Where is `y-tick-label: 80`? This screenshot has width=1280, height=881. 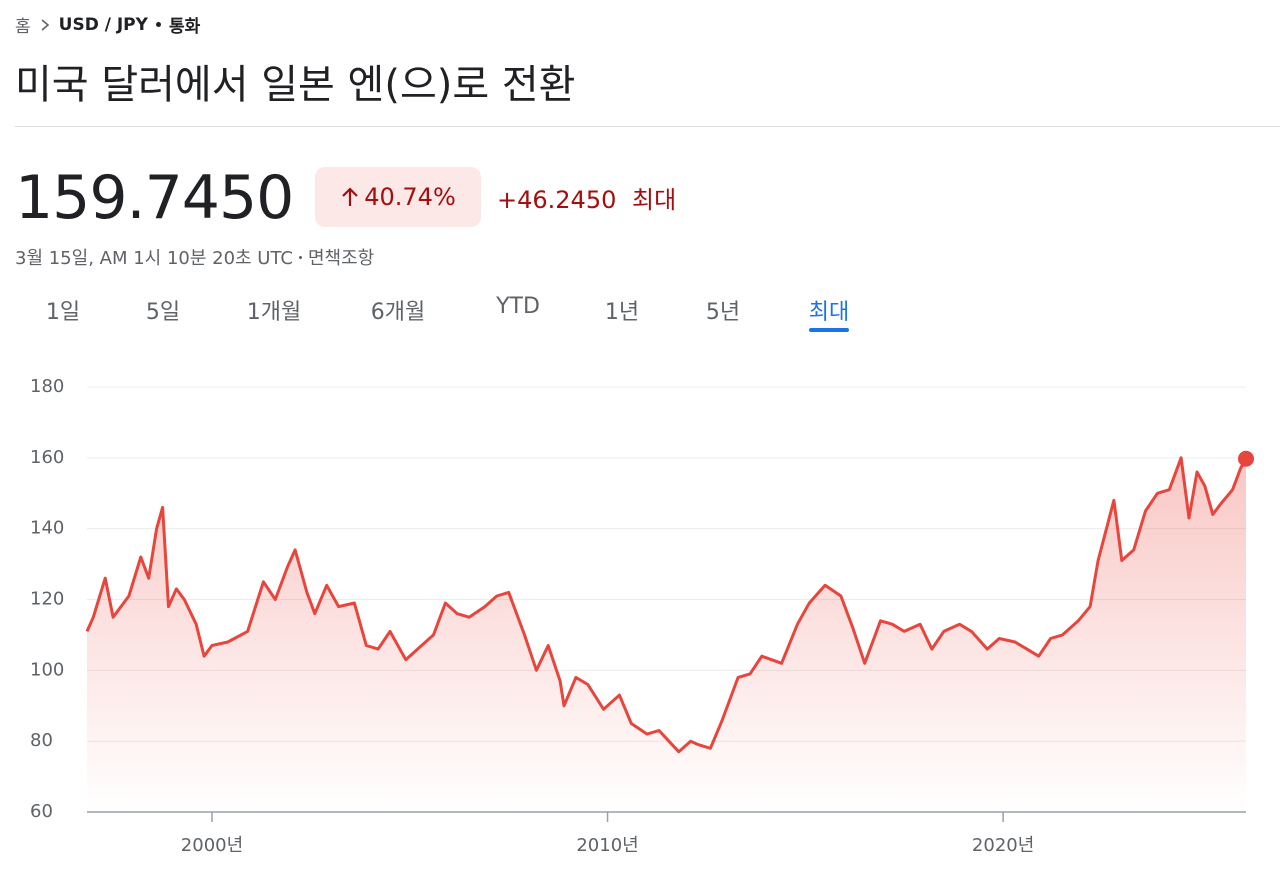 y-tick-label: 80 is located at coordinates (41, 740).